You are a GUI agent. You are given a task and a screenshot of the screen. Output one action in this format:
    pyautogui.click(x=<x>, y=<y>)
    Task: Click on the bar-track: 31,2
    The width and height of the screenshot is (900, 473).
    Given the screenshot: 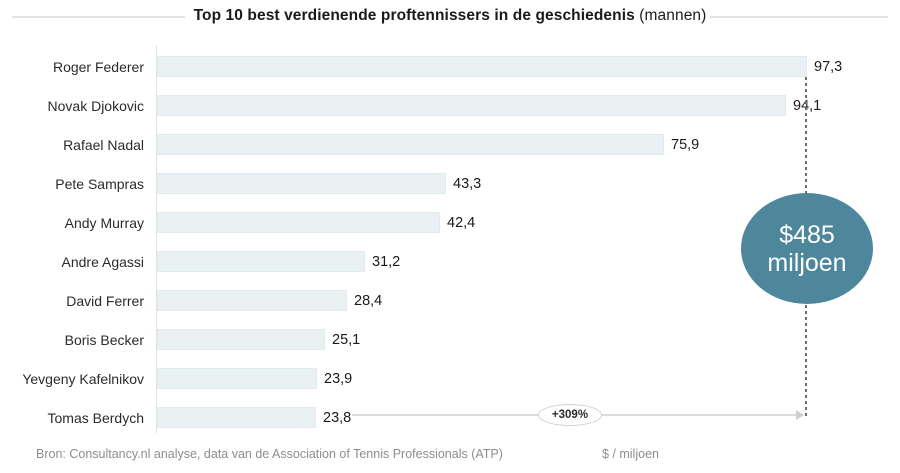 What is the action you would take?
    pyautogui.click(x=278, y=261)
    